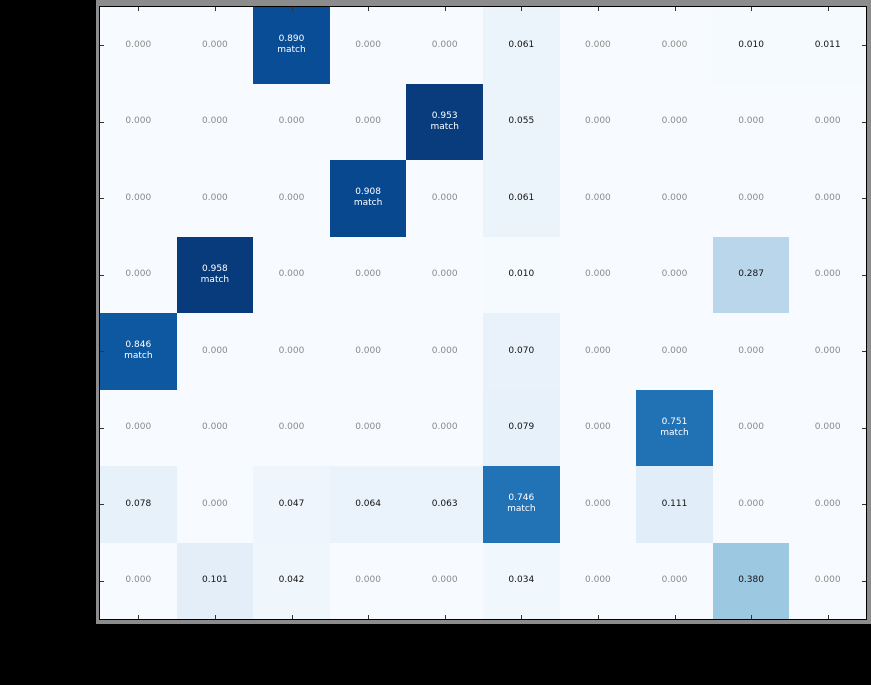 The height and width of the screenshot is (685, 871). Describe the element at coordinates (674, 504) in the screenshot. I see `heatmap-cell: 0.111` at that location.